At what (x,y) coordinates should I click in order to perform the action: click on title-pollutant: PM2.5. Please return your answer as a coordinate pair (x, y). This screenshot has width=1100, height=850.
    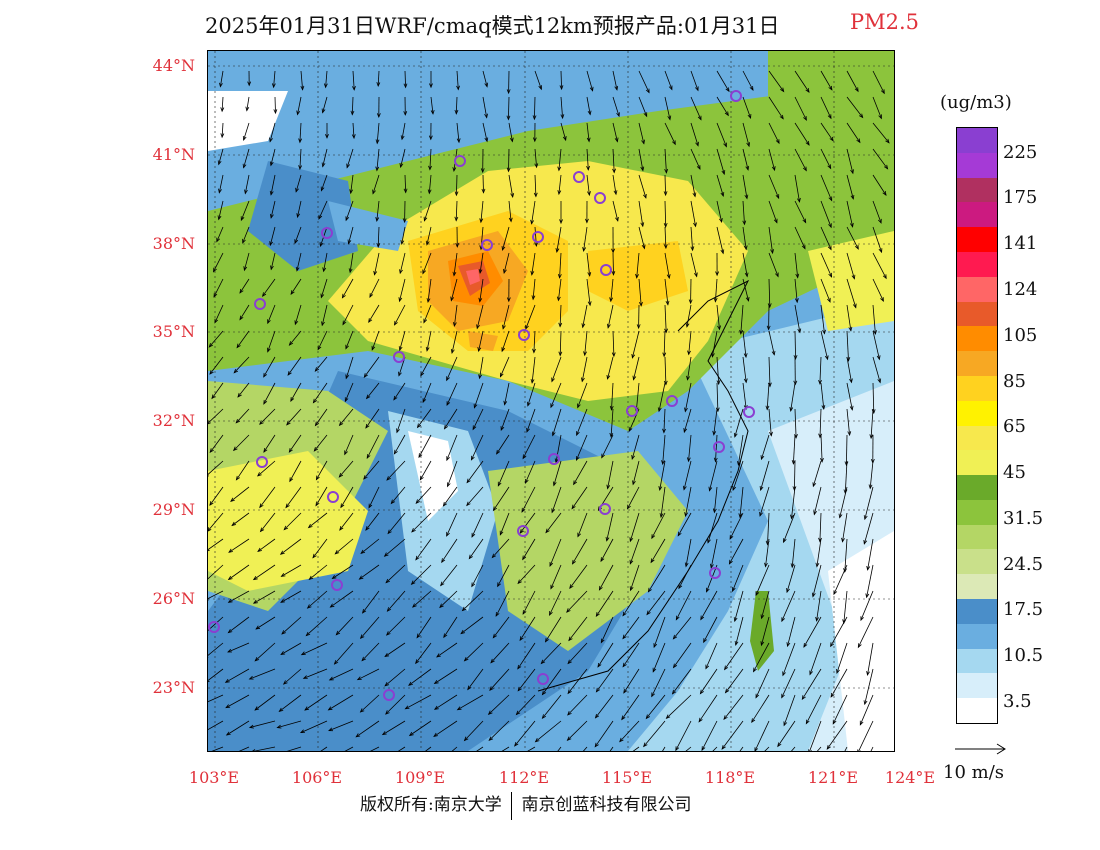
    Looking at the image, I should click on (885, 22).